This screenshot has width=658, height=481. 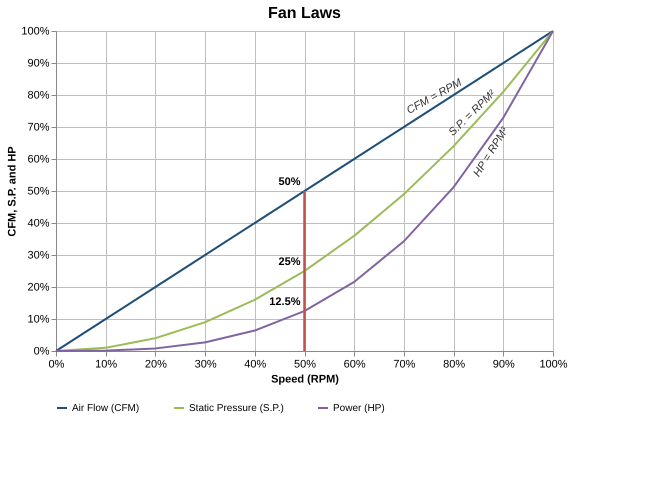 What do you see at coordinates (255, 364) in the screenshot?
I see `x-tick-label: 40%` at bounding box center [255, 364].